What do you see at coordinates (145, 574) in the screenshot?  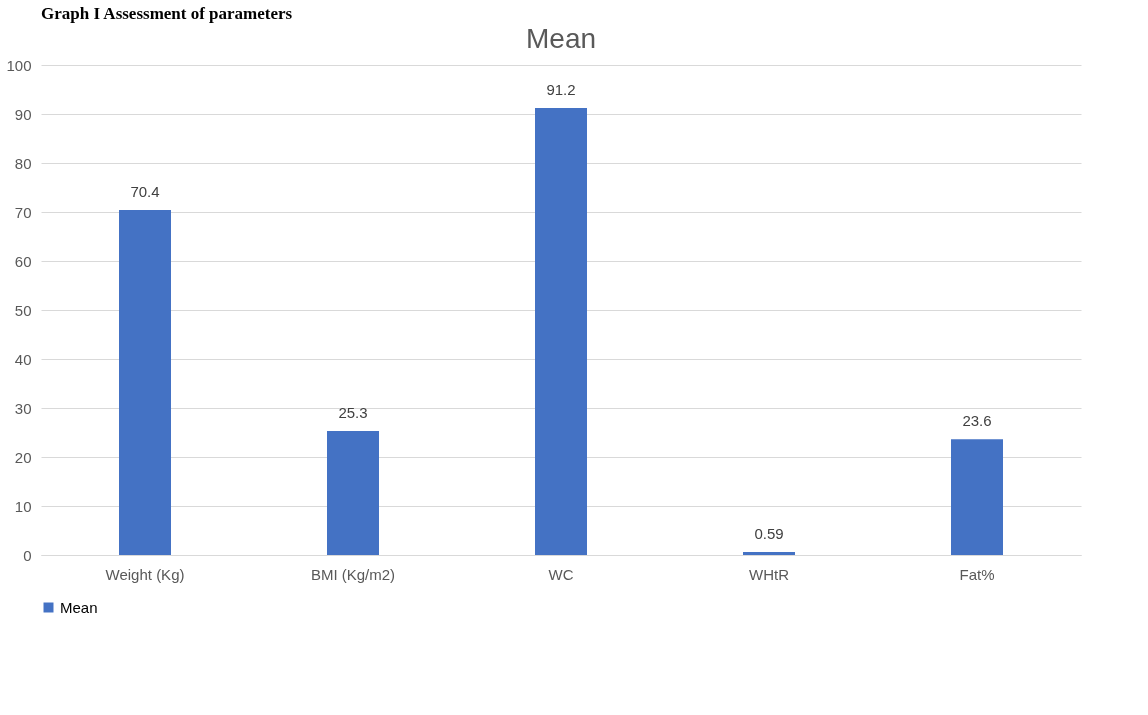 I see `x-tick-label: Weight (Kg)` at bounding box center [145, 574].